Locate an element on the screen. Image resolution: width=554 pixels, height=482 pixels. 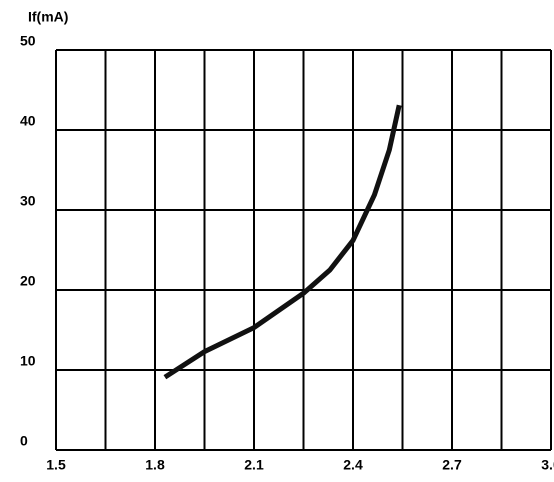
y-tick-label: 20 is located at coordinates (28, 281).